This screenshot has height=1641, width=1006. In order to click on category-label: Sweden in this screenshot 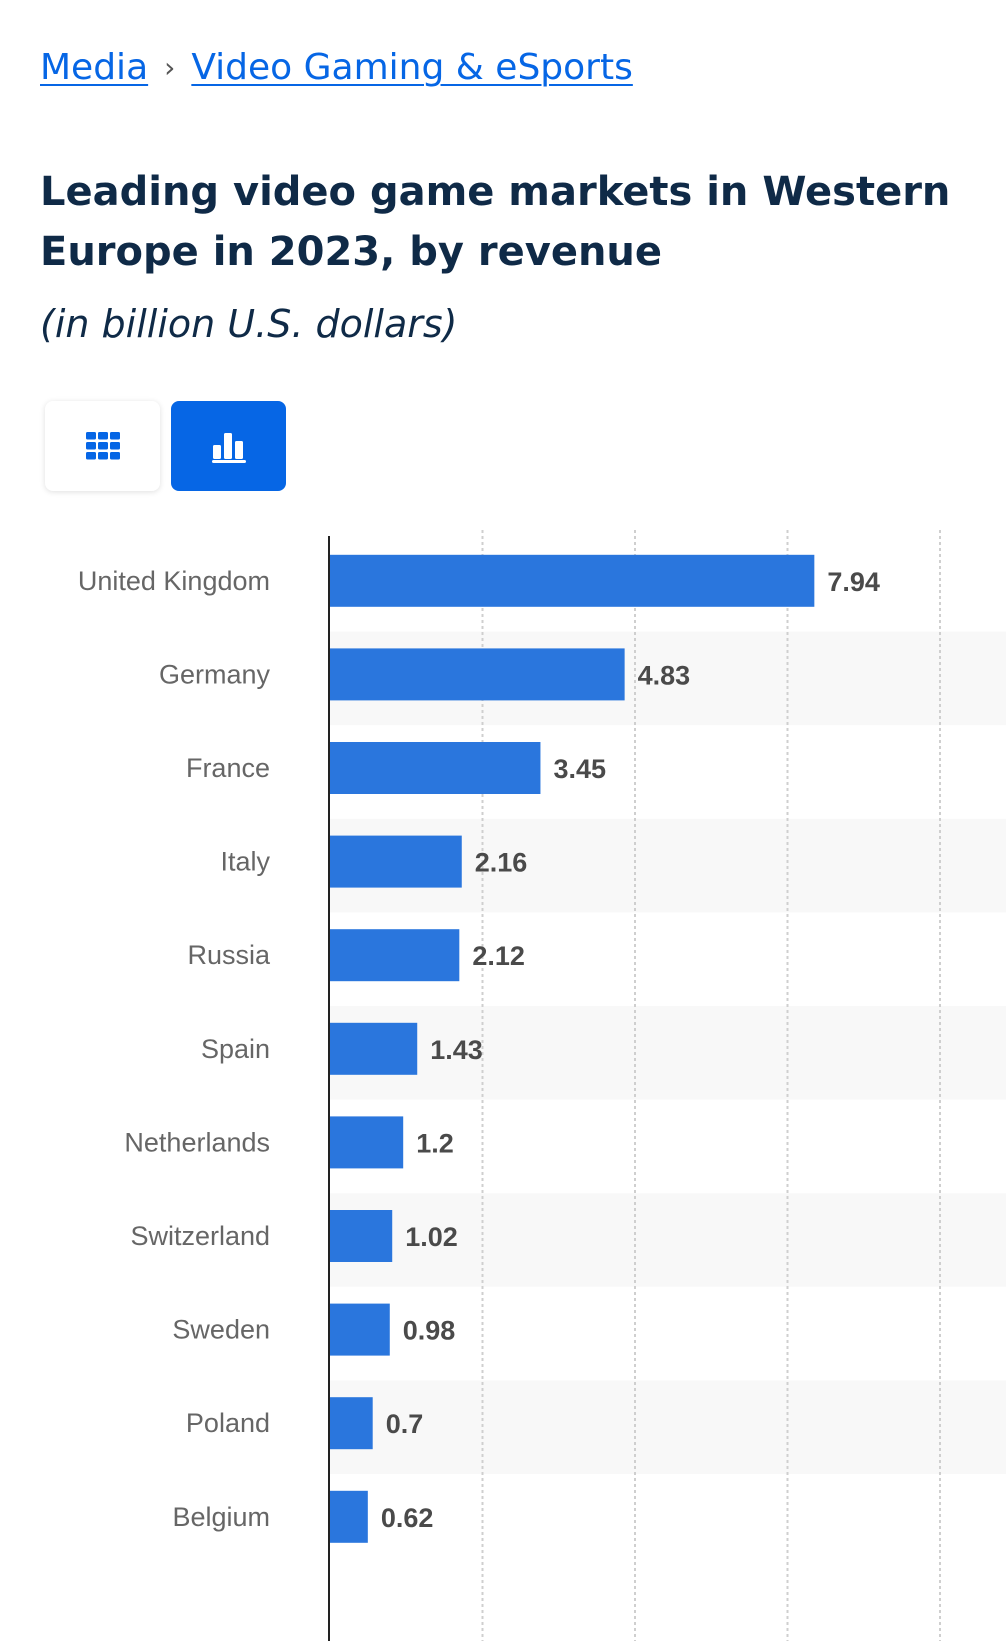, I will do `click(221, 1330)`.